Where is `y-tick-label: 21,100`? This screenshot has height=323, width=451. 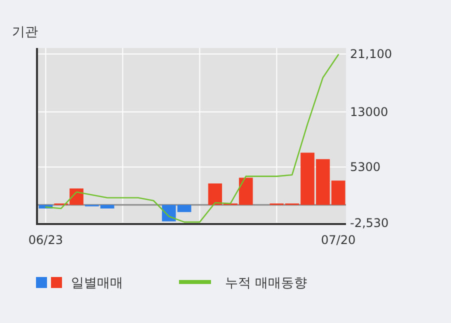 y-tick-label: 21,100 is located at coordinates (371, 54).